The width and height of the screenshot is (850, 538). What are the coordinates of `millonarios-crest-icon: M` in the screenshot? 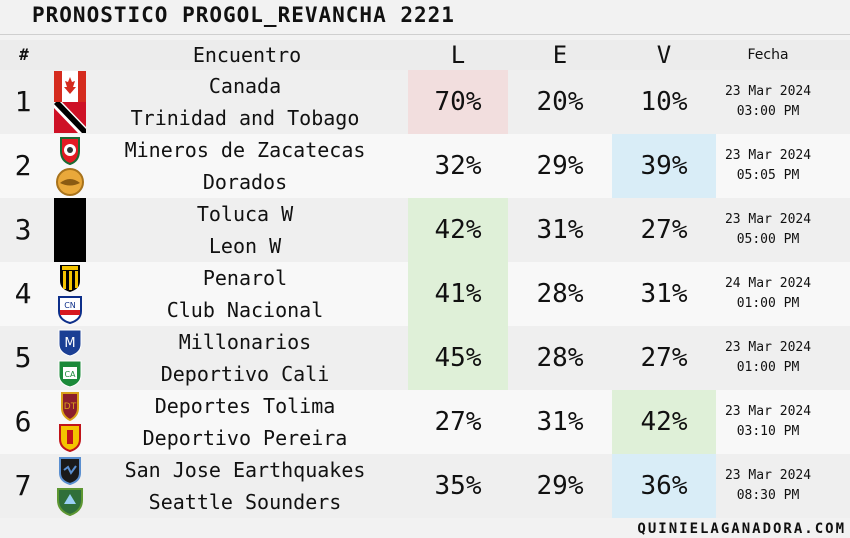 It's located at (70, 342).